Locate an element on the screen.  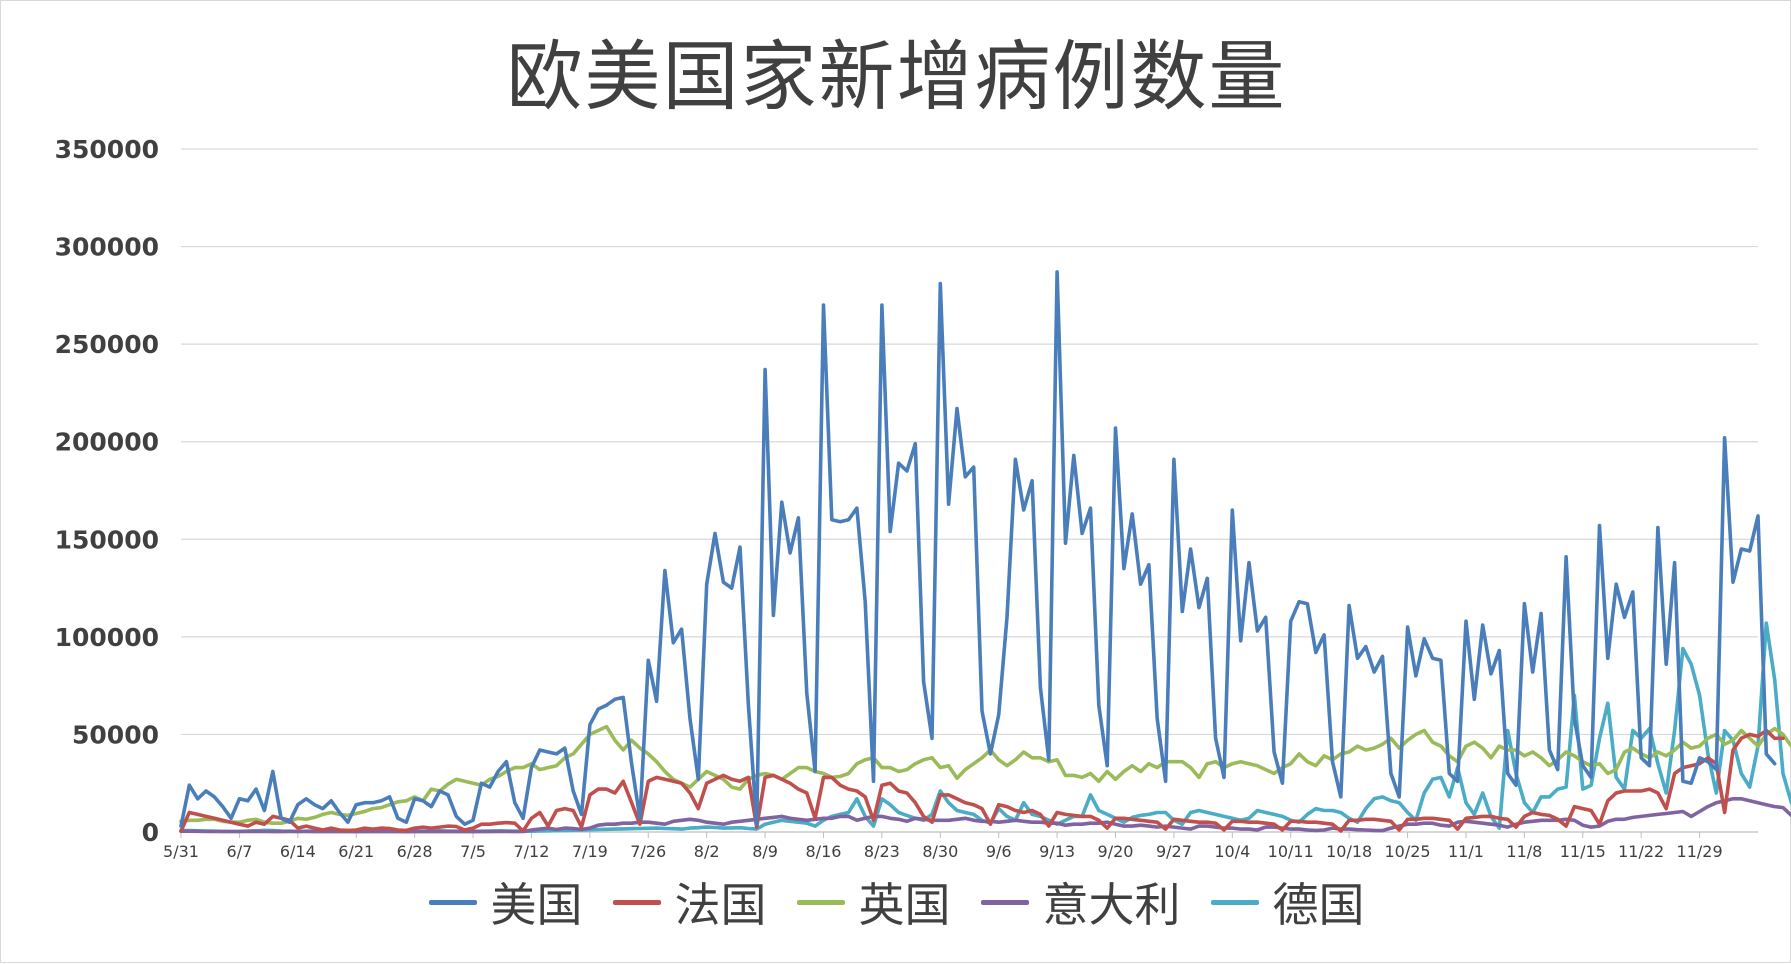
legend-label: 英国 is located at coordinates (904, 905).